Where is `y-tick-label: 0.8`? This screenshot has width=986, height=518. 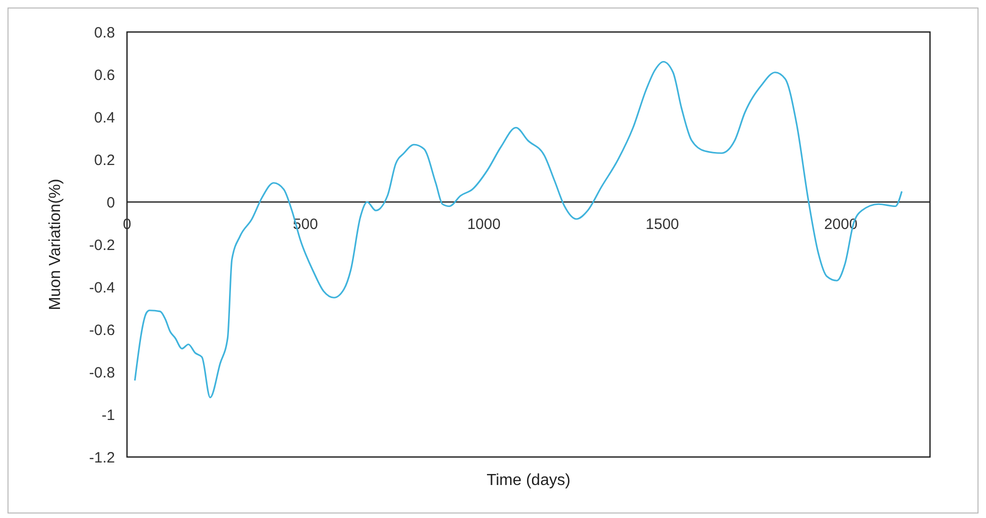 y-tick-label: 0.8 is located at coordinates (104, 33).